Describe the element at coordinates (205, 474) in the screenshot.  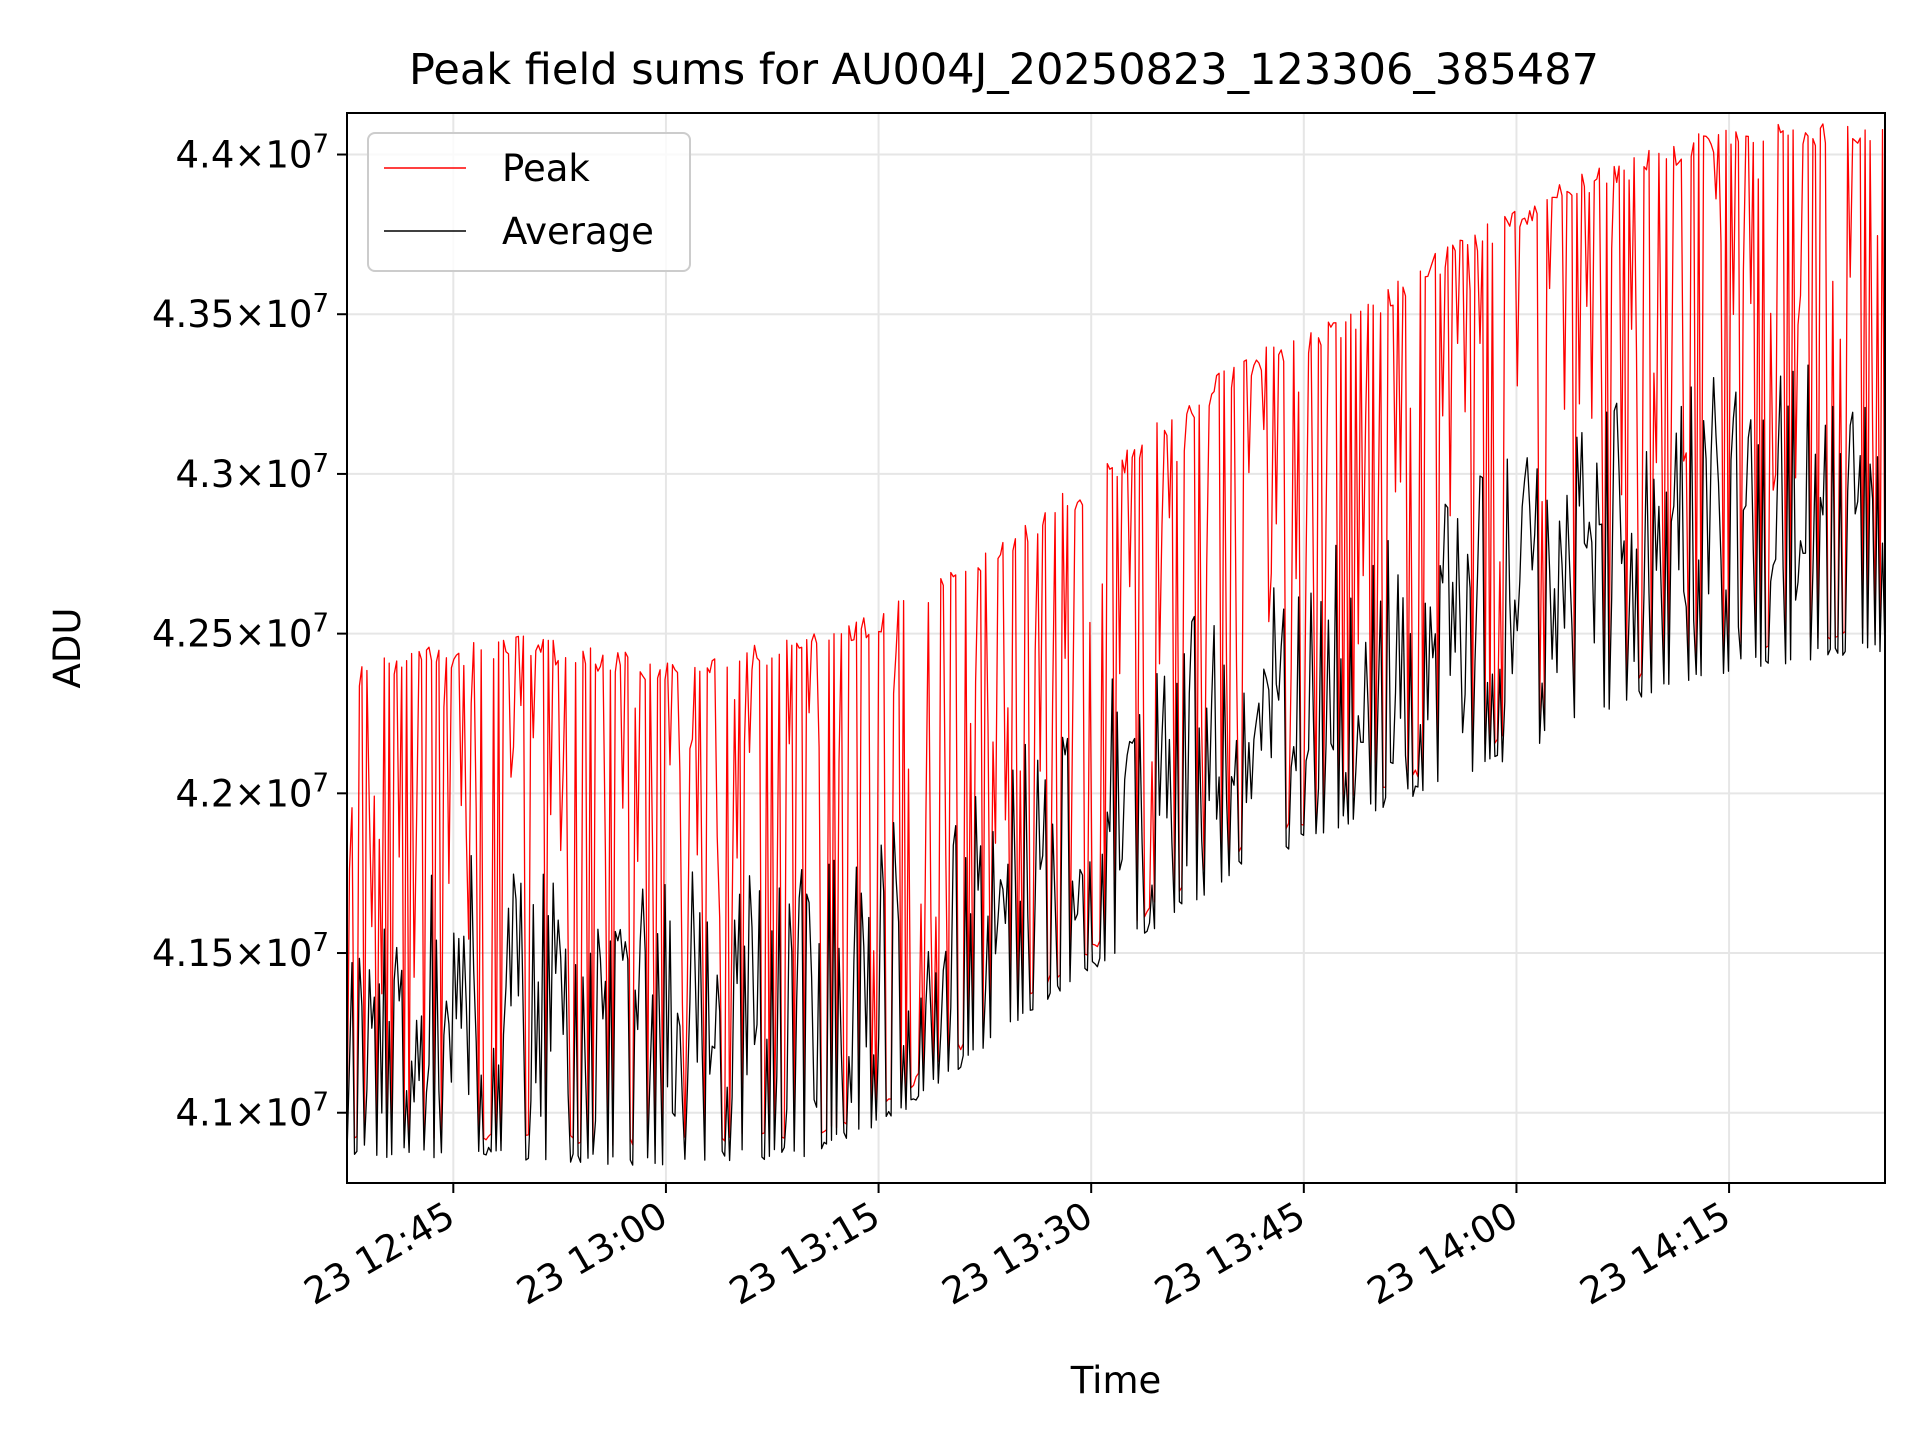
I see `y-tick-mantissa: 4.3` at that location.